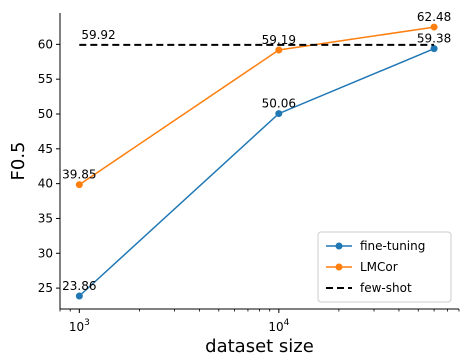 The width and height of the screenshot is (460, 356). What do you see at coordinates (339, 267) in the screenshot?
I see `legend-marker-LMCor` at bounding box center [339, 267].